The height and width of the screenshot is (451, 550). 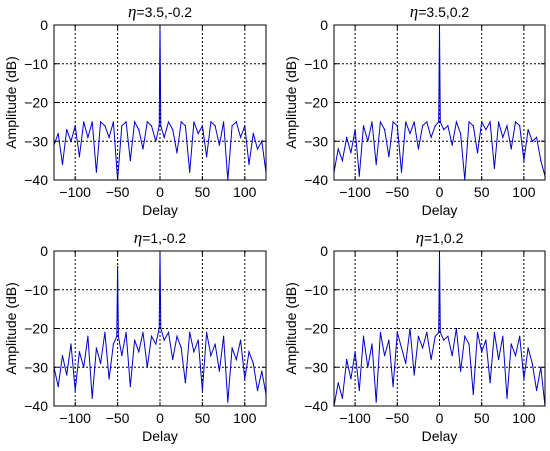 What do you see at coordinates (316, 367) in the screenshot?
I see `y-tick-label: −30` at bounding box center [316, 367].